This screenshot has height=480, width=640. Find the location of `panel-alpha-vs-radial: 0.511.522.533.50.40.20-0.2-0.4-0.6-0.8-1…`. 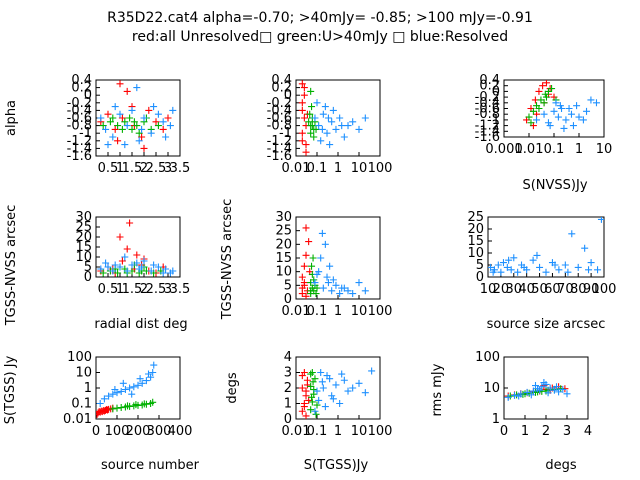

panel-alpha-vs-radial: 0.511.522.533.50.40.20-0.2-0.4-0.6-0.8-1… is located at coordinates (97, 124).